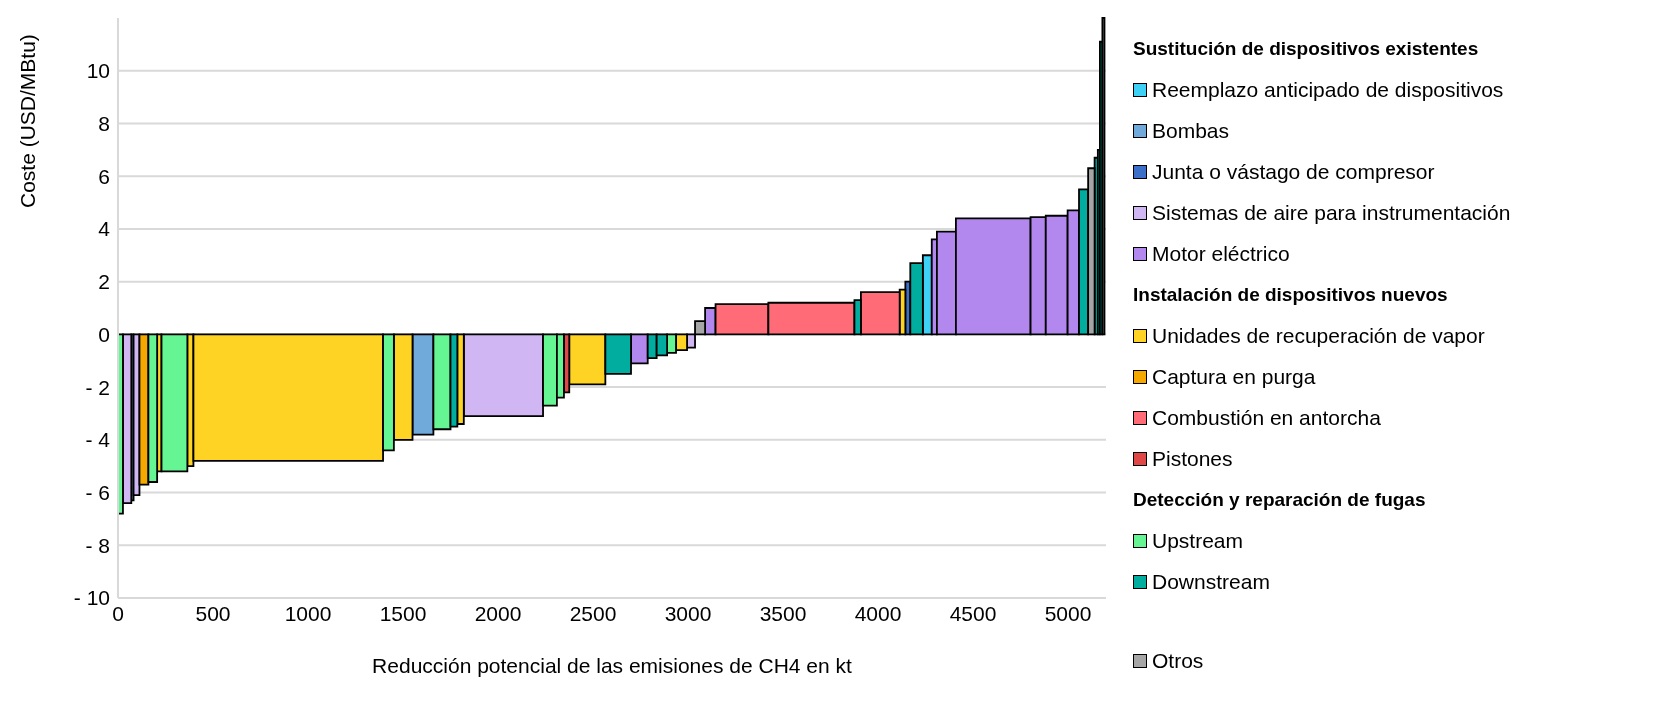 The image size is (1663, 703). I want to click on legend-label: Motor eléctrico, so click(1221, 253).